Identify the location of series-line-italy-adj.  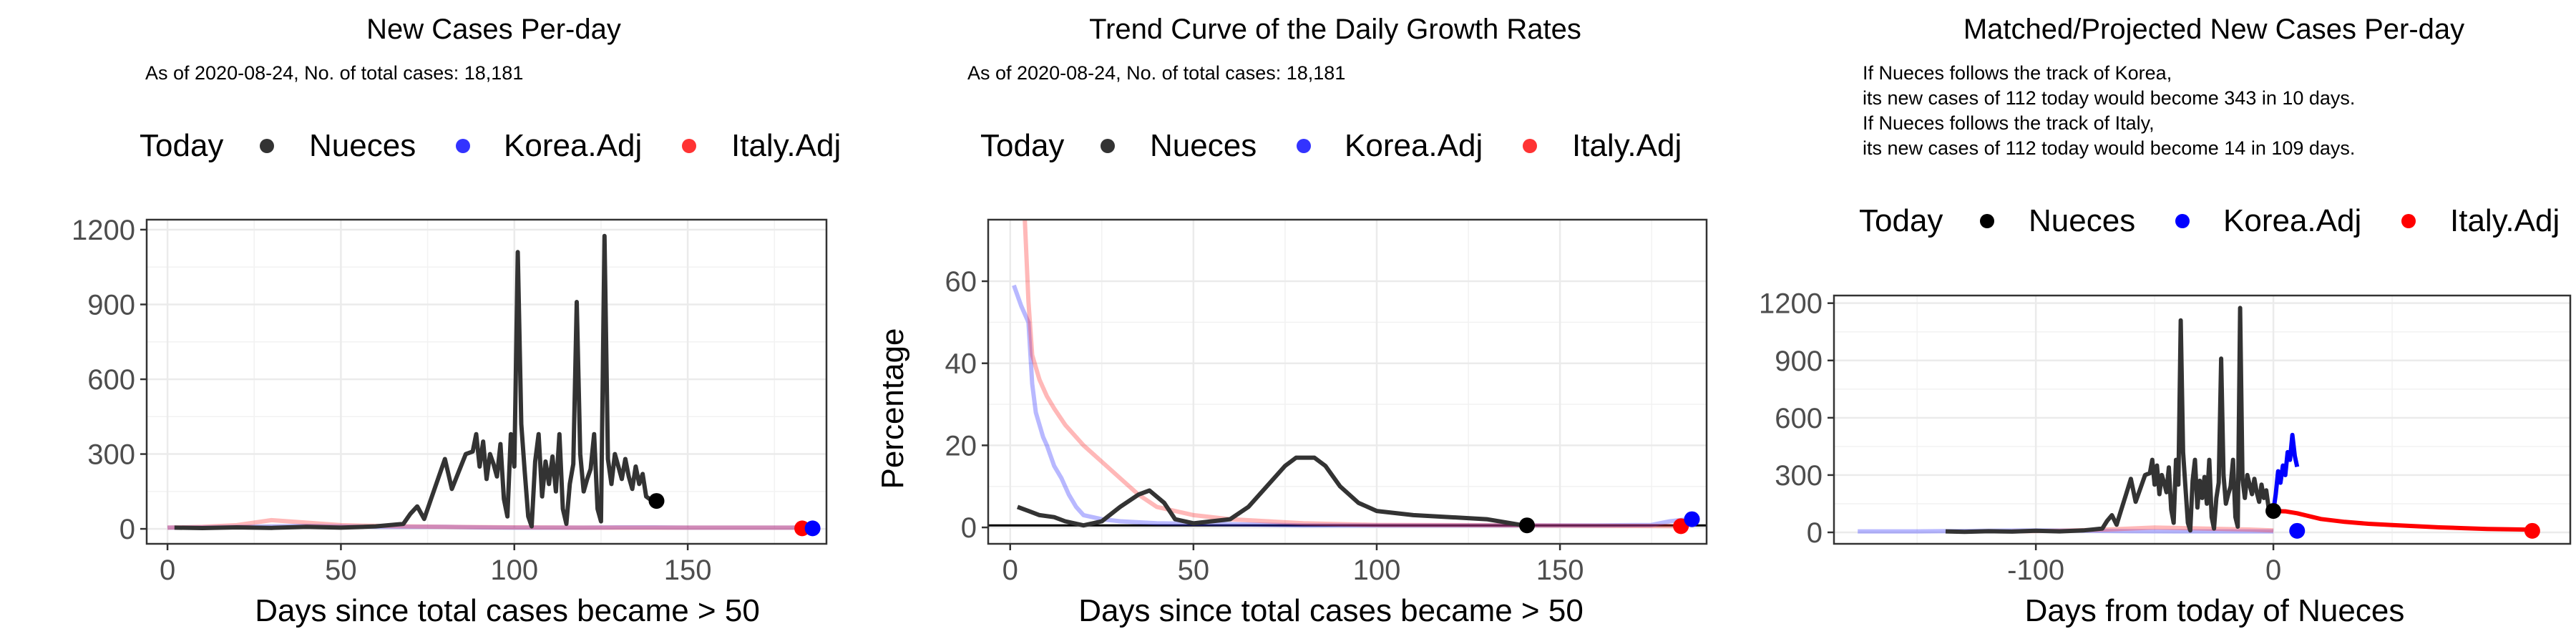
(1350, 374).